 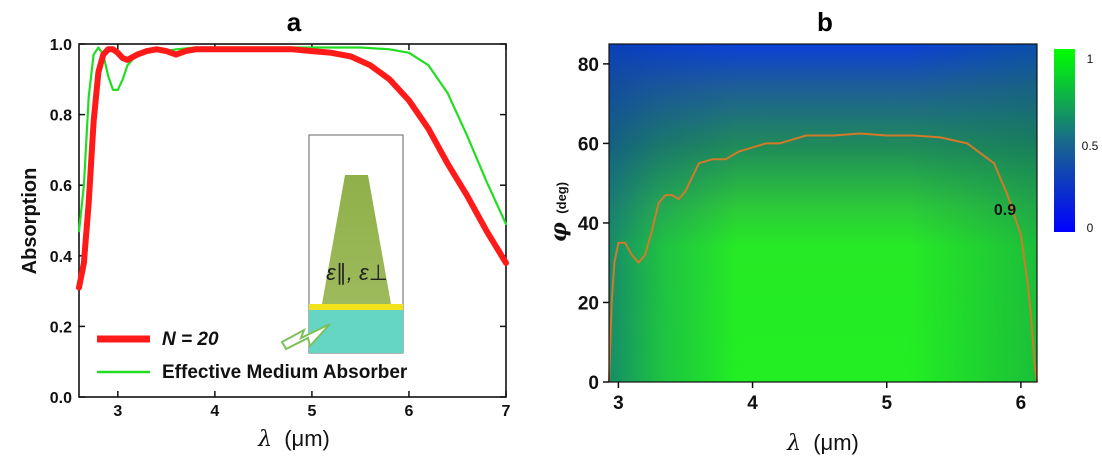 I want to click on panel-a-y-tick-label: 0.6, so click(x=61, y=186).